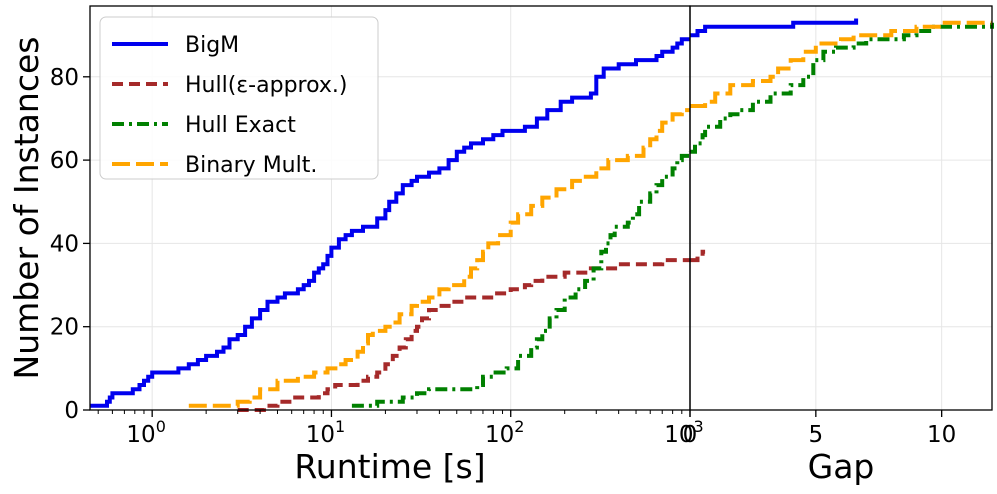  Describe the element at coordinates (504, 432) in the screenshot. I see `x-tick-label-runtime: 10²` at that location.